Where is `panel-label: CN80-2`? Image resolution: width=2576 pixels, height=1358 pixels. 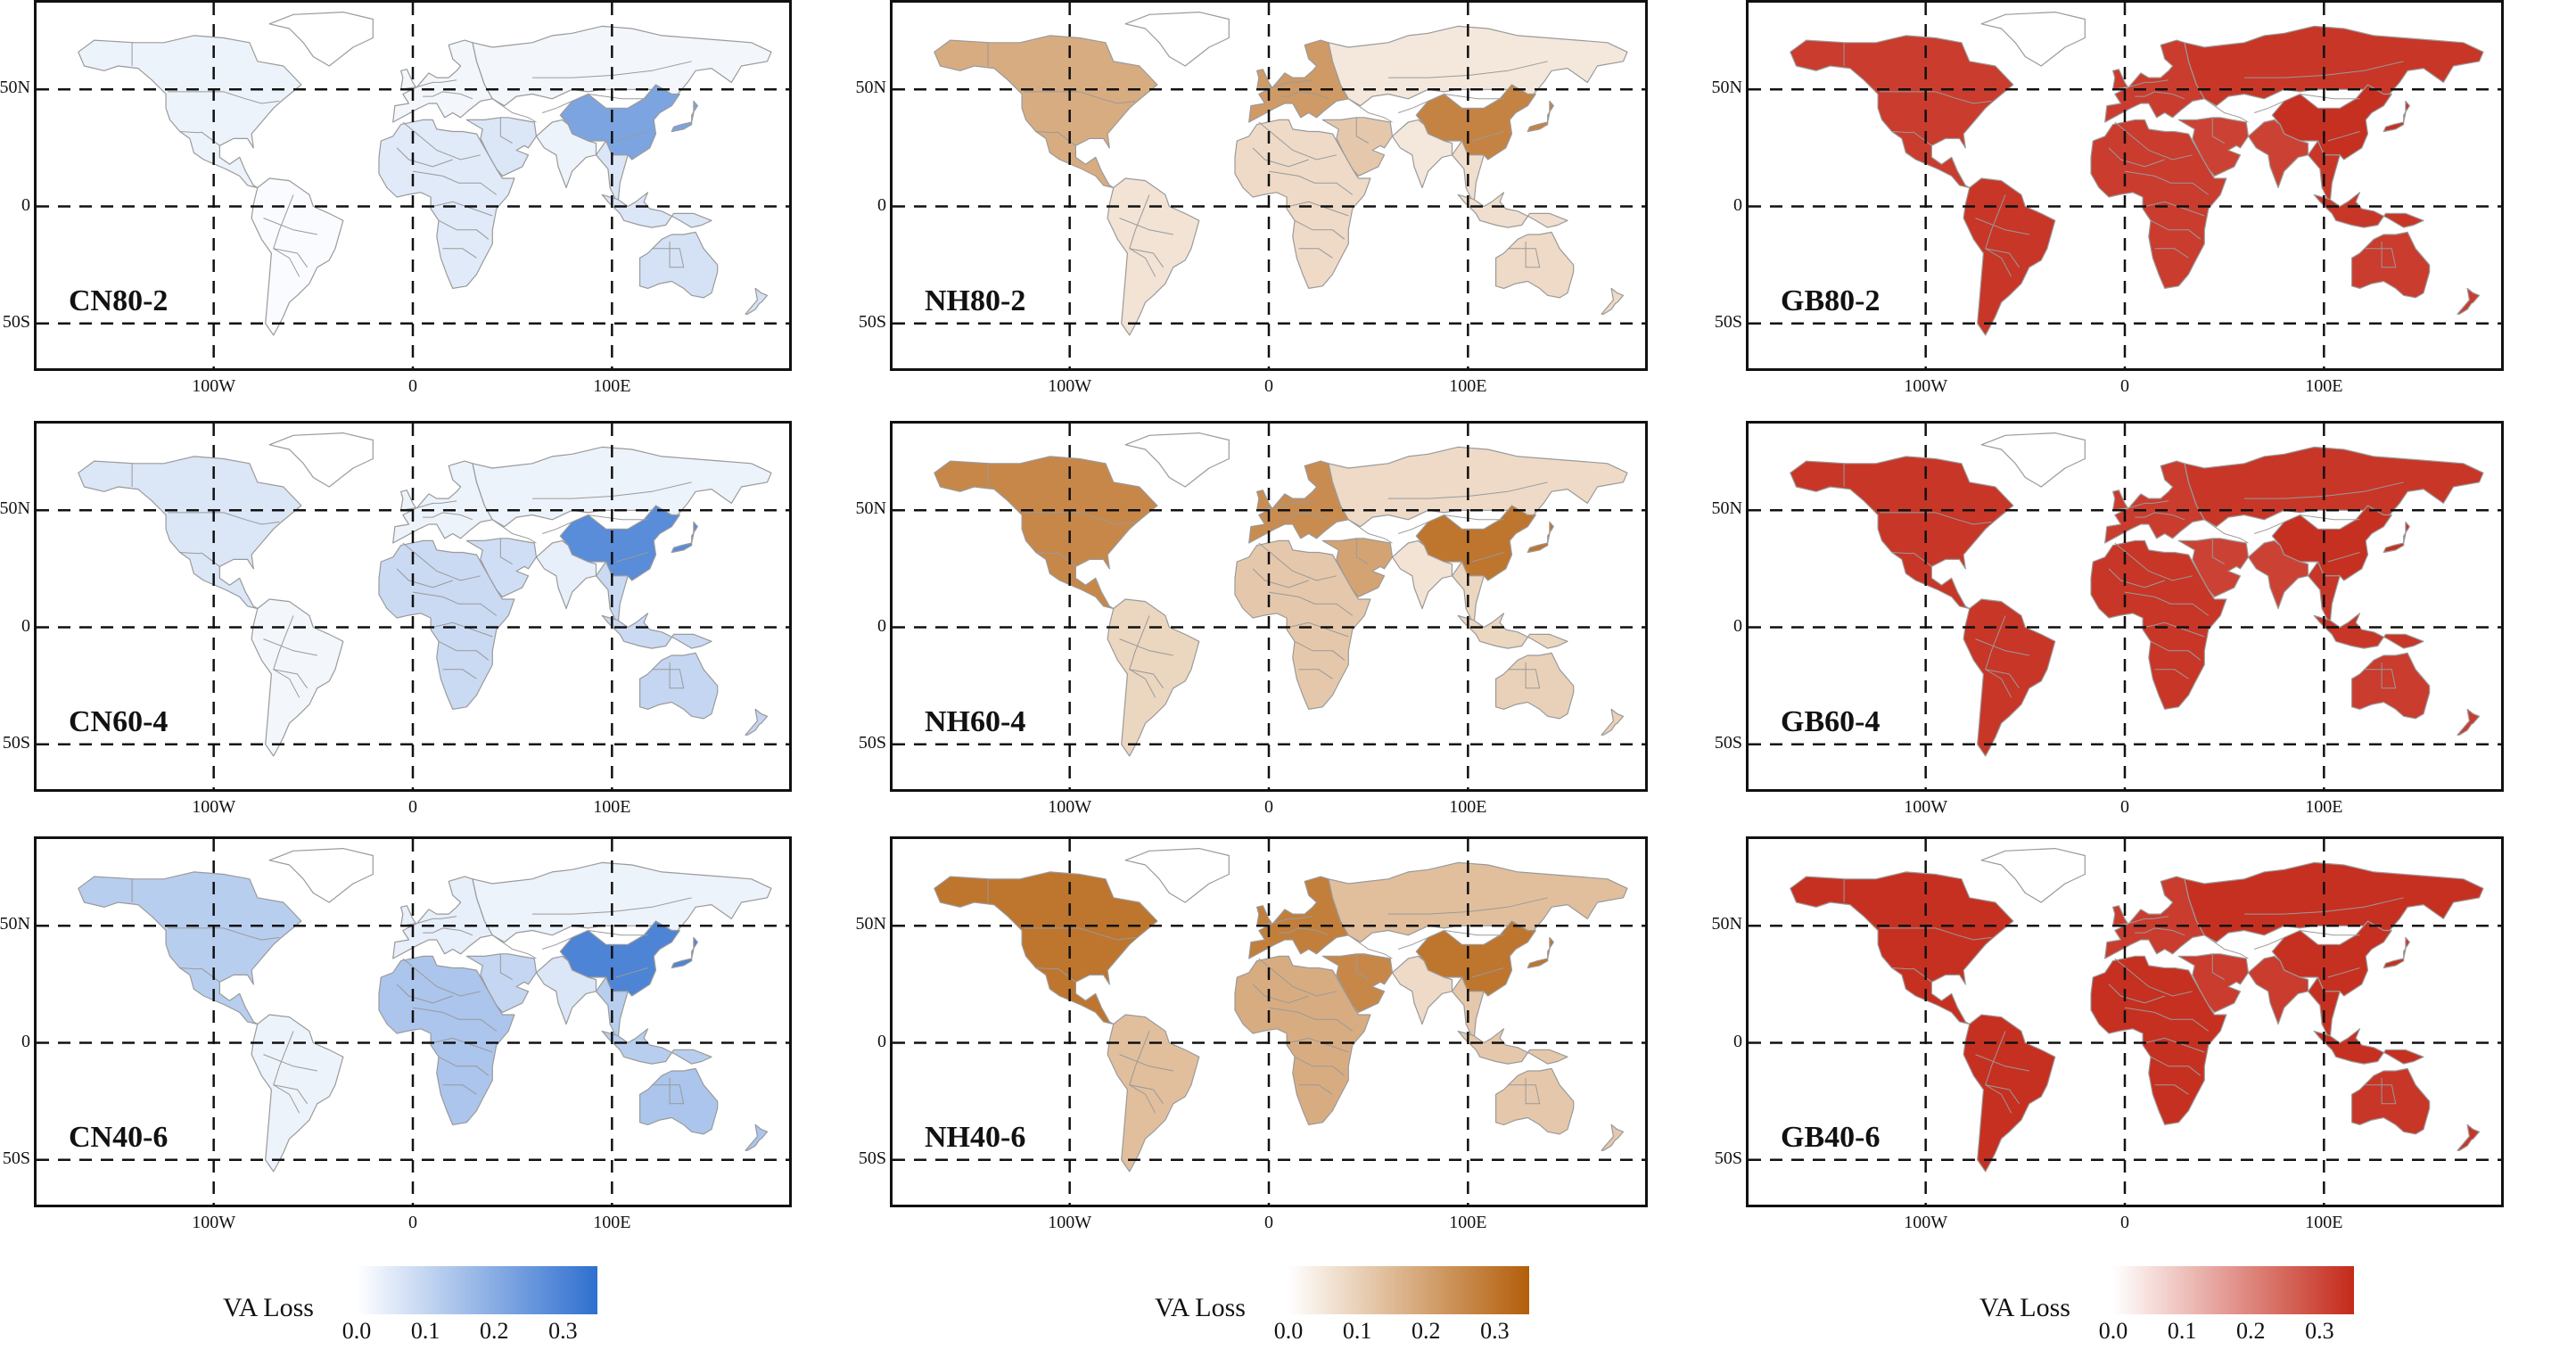
panel-label: CN80-2 is located at coordinates (119, 300).